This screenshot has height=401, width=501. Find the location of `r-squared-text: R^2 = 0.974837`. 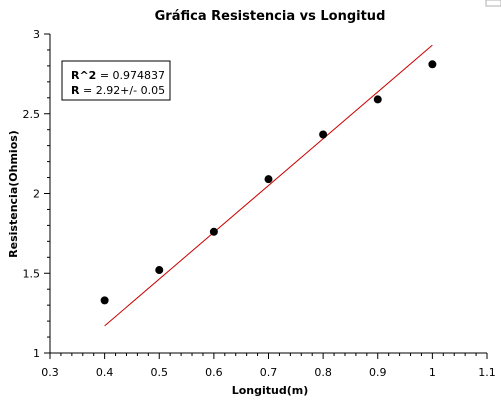

r-squared-text: R^2 = 0.974837 is located at coordinates (118, 75).